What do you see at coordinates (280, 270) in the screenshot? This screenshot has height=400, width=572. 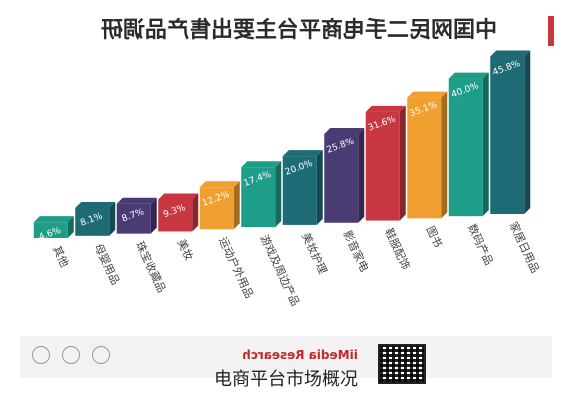 I see `category-label: 游戏及周边产品` at bounding box center [280, 270].